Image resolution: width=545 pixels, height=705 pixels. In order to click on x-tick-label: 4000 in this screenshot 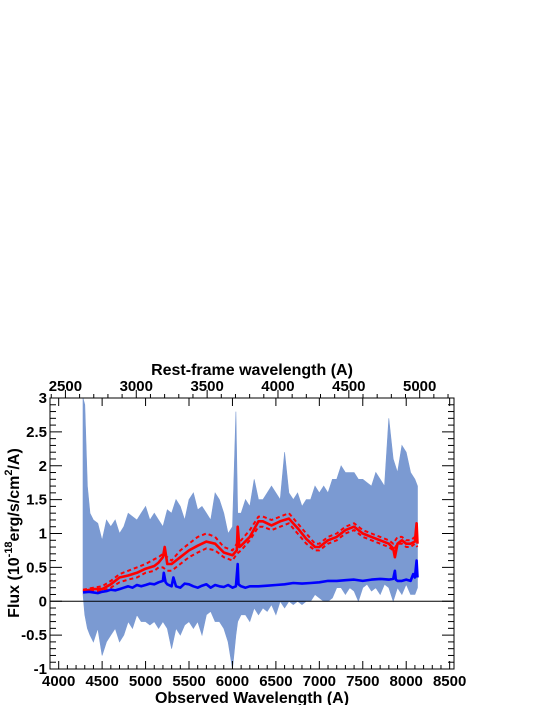, I will do `click(58, 681)`.